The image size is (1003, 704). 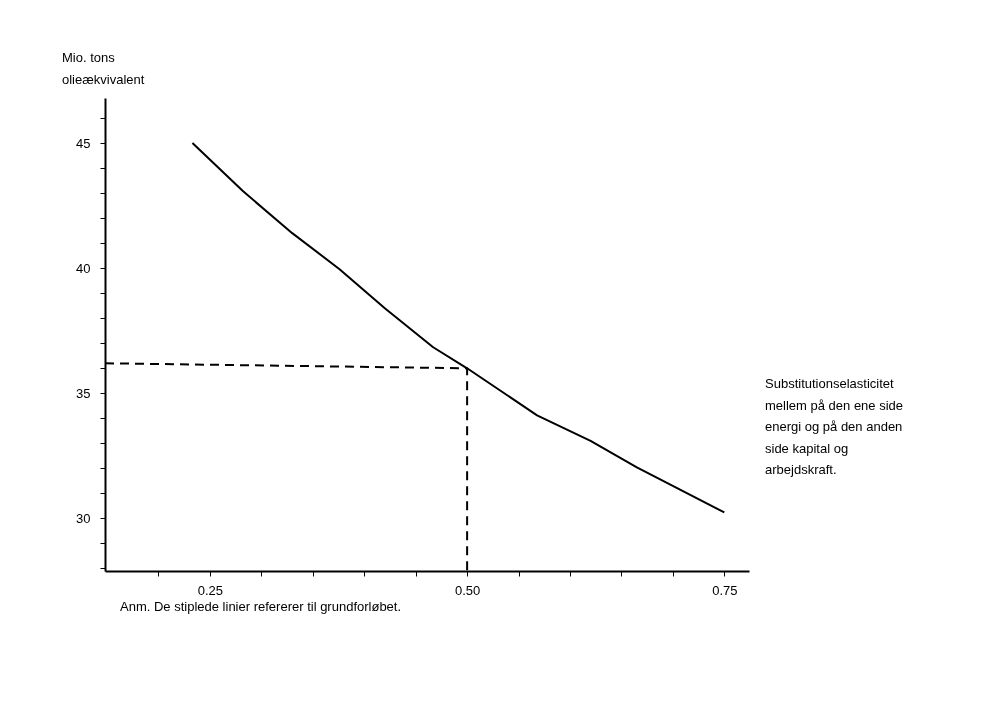 What do you see at coordinates (834, 426) in the screenshot?
I see `x-axis-title: Substitutionselasticitet mellem på den ene side energi og på den anden side kapital og arbejdskraft.` at bounding box center [834, 426].